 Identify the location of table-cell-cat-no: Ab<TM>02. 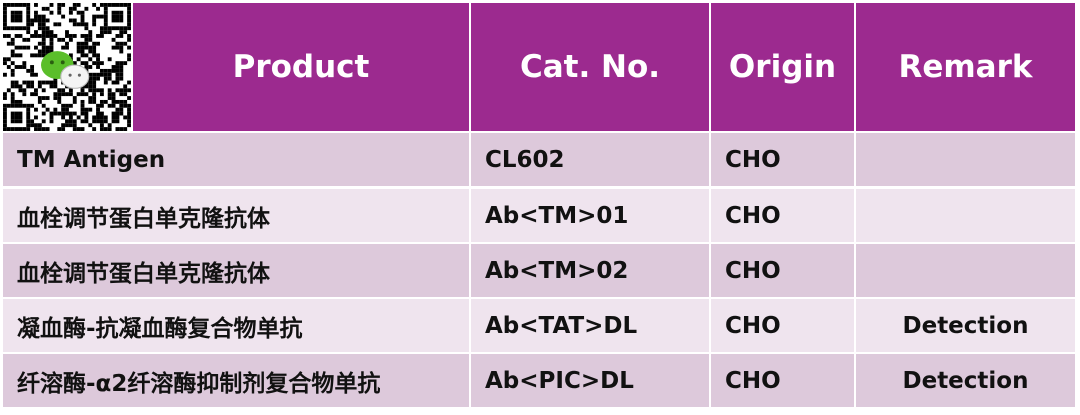
(590, 270).